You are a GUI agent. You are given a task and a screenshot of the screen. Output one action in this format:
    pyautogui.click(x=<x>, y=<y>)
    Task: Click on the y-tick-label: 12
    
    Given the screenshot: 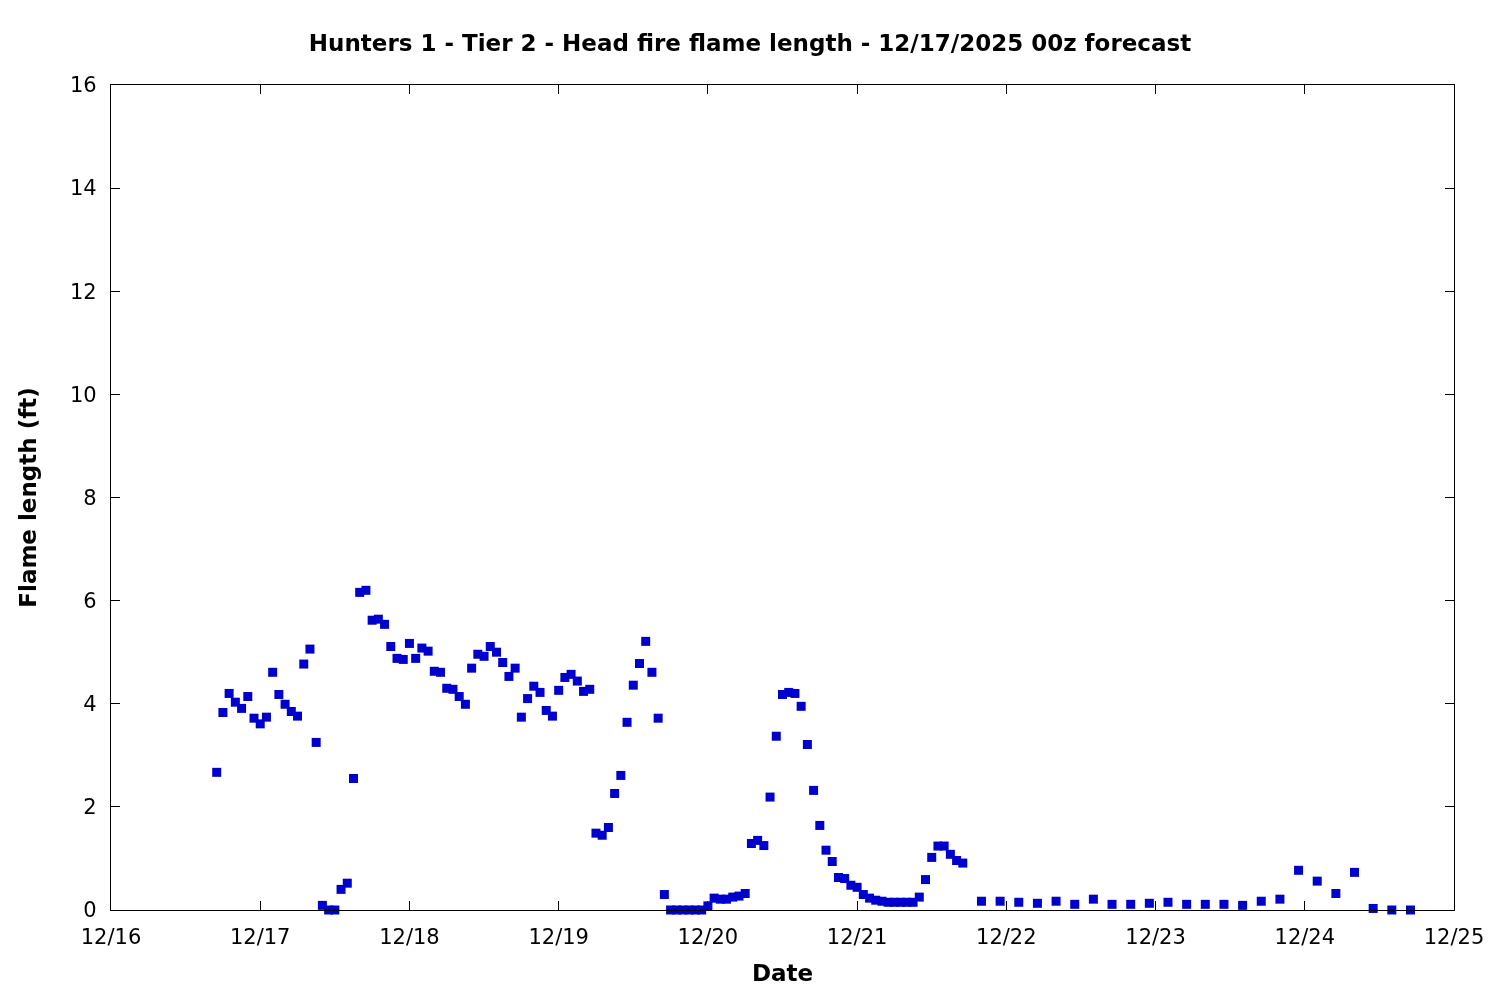 What is the action you would take?
    pyautogui.click(x=83, y=291)
    